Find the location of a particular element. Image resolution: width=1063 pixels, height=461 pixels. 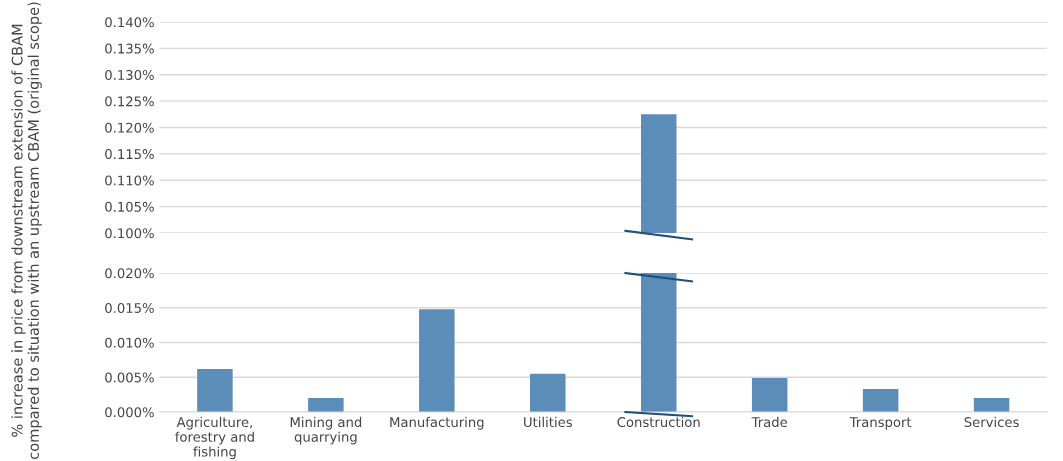

x-tick-label: Mining and quarrying is located at coordinates (326, 430).